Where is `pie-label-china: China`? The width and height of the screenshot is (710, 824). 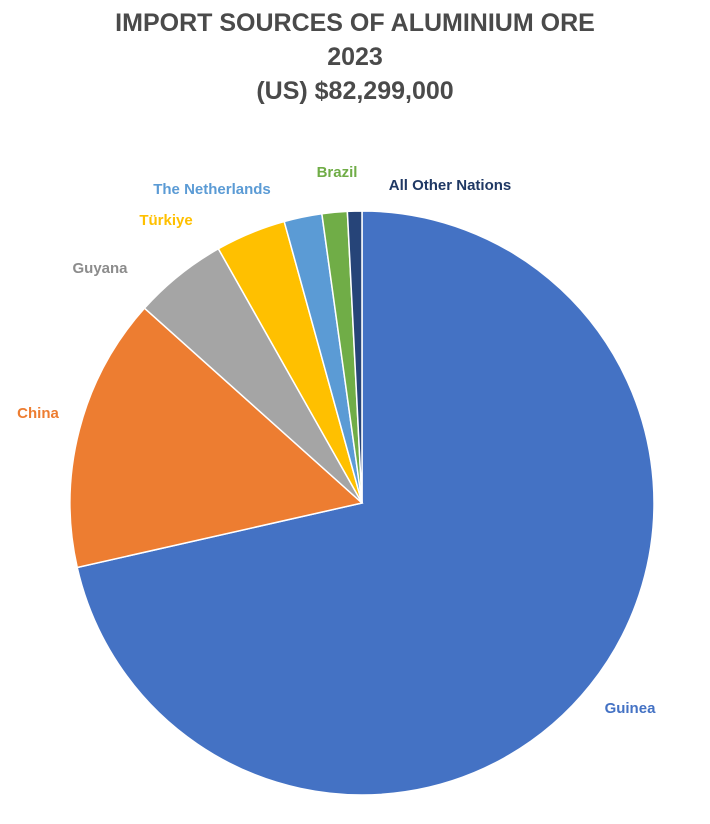 pie-label-china: China is located at coordinates (38, 413).